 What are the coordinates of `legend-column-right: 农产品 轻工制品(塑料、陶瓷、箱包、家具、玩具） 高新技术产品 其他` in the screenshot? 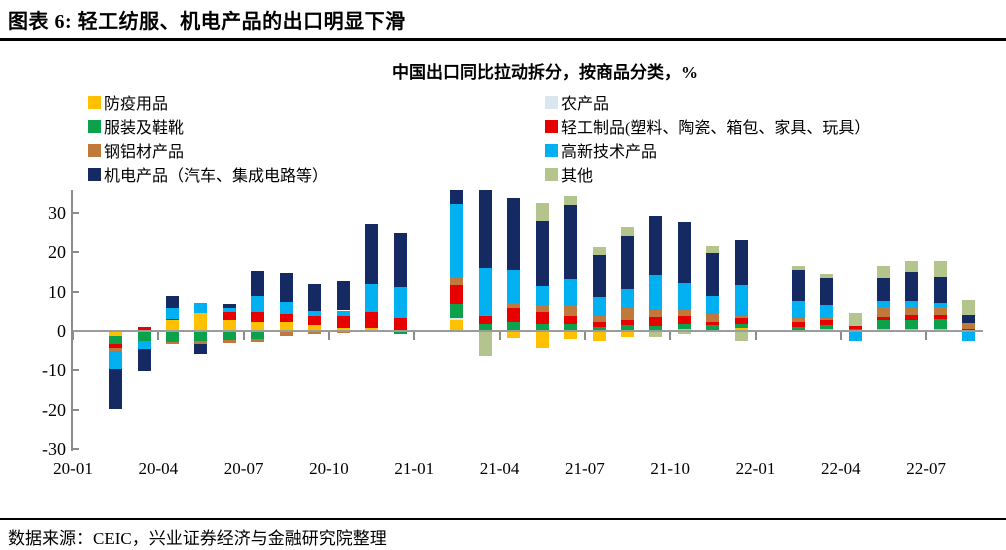 It's located at (707, 138).